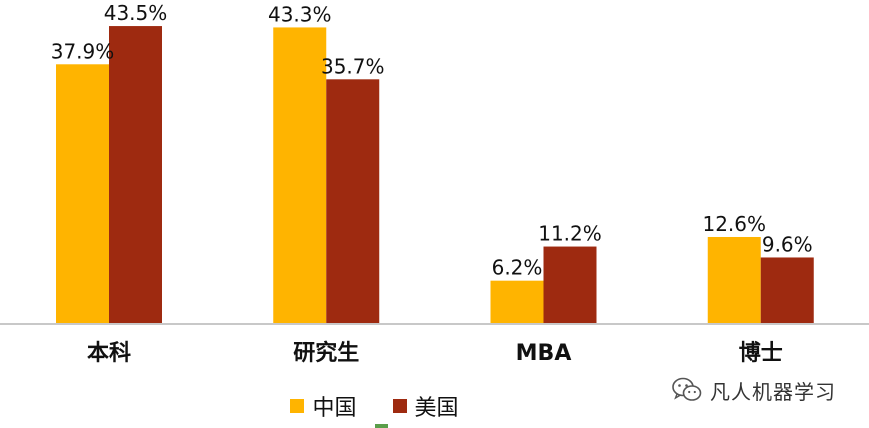  I want to click on value-label-china-0: 37.9%, so click(83, 51).